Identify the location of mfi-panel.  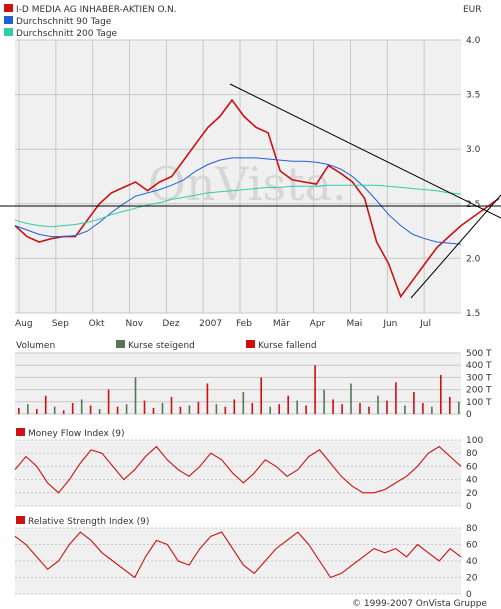
(238, 473).